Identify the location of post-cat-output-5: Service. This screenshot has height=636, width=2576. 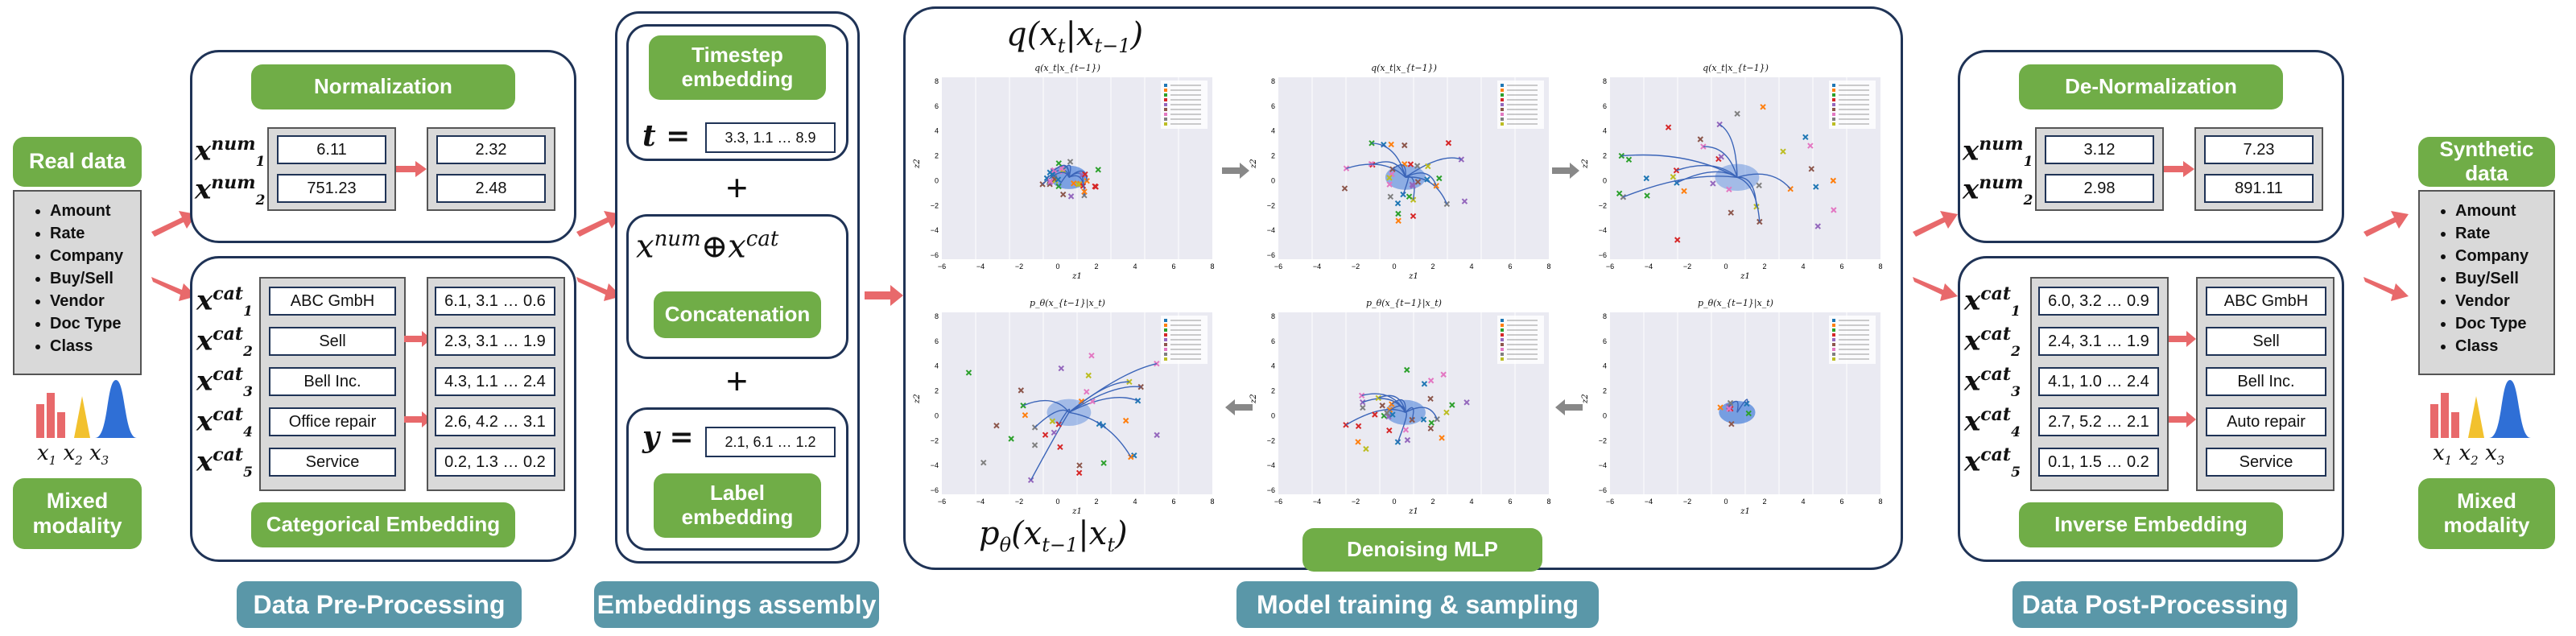
(2266, 462).